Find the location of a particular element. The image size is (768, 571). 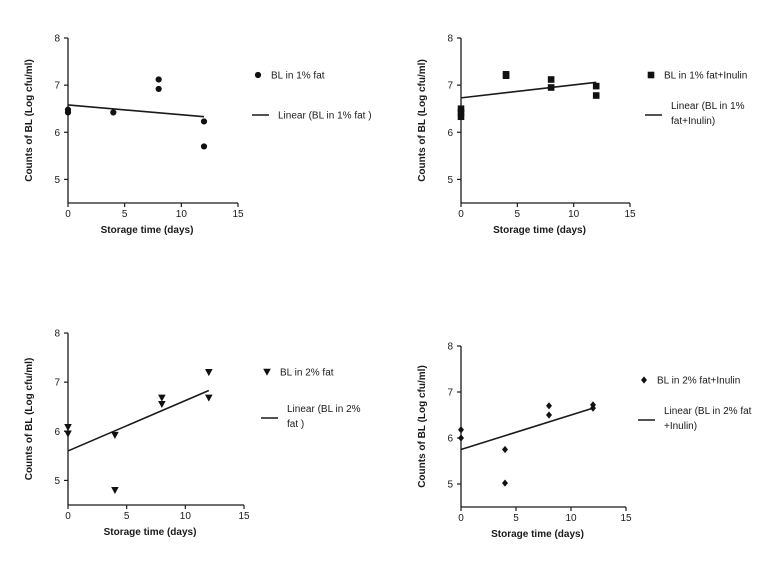

legend-points-label: BL in 1% fat is located at coordinates (298, 76).